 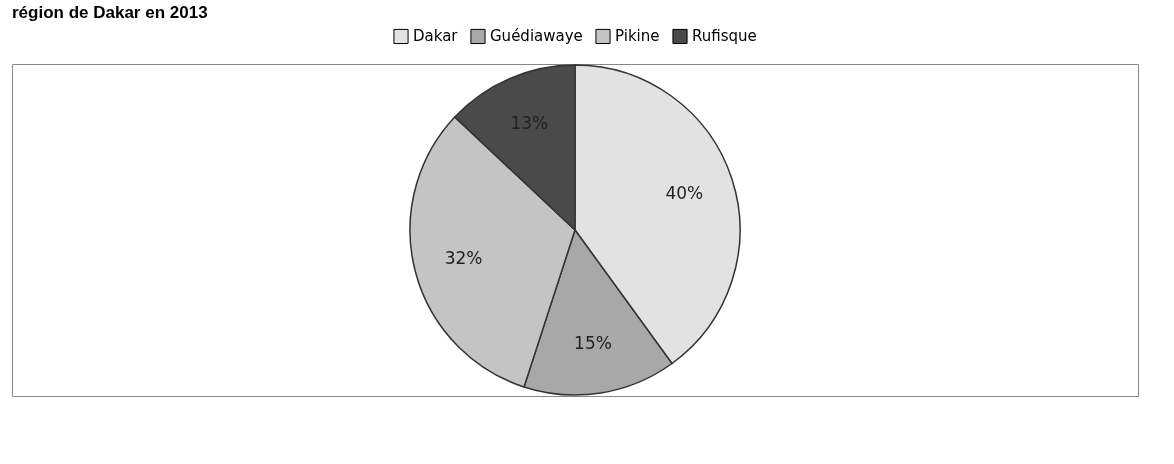 What do you see at coordinates (436, 36) in the screenshot?
I see `legend-label: Dakar` at bounding box center [436, 36].